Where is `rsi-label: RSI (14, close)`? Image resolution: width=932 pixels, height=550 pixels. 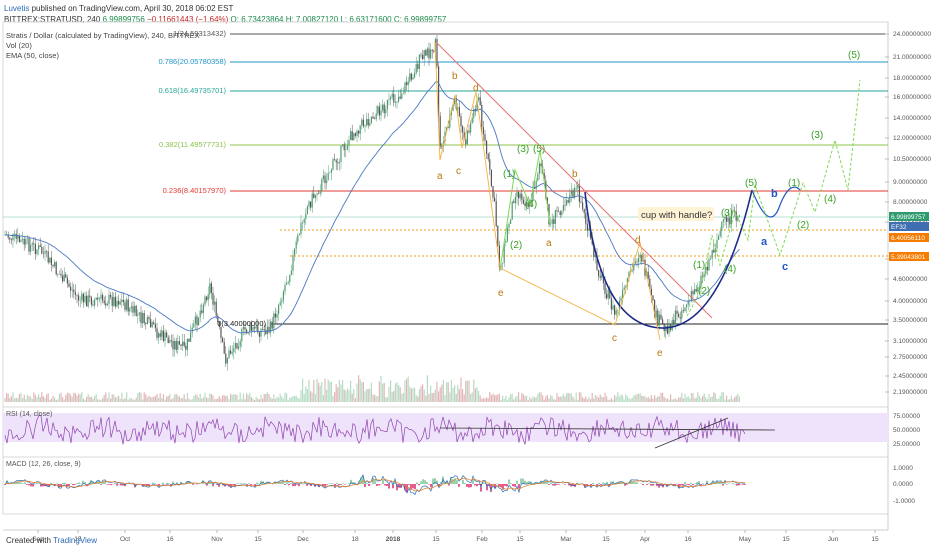 rsi-label: RSI (14, close) is located at coordinates (29, 414).